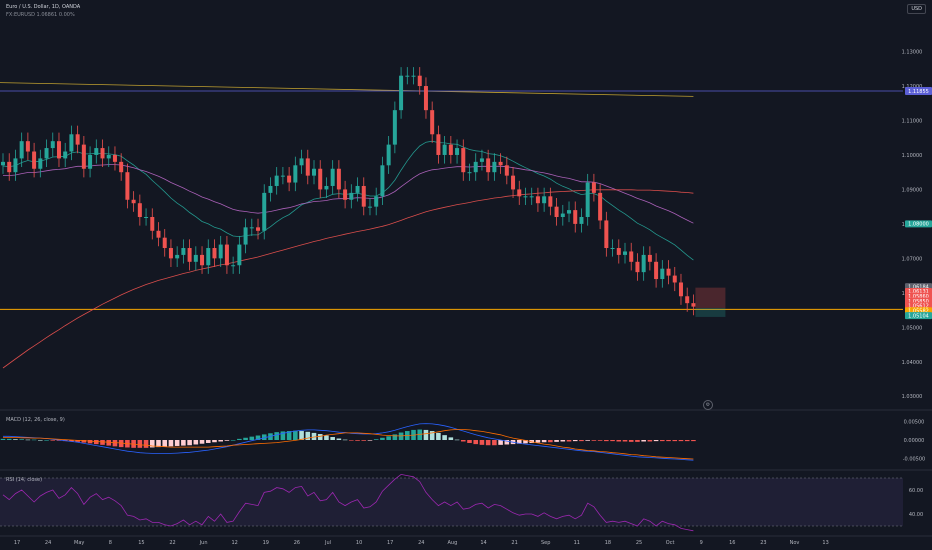  What do you see at coordinates (79, 543) in the screenshot?
I see `time-tick-label: May` at bounding box center [79, 543].